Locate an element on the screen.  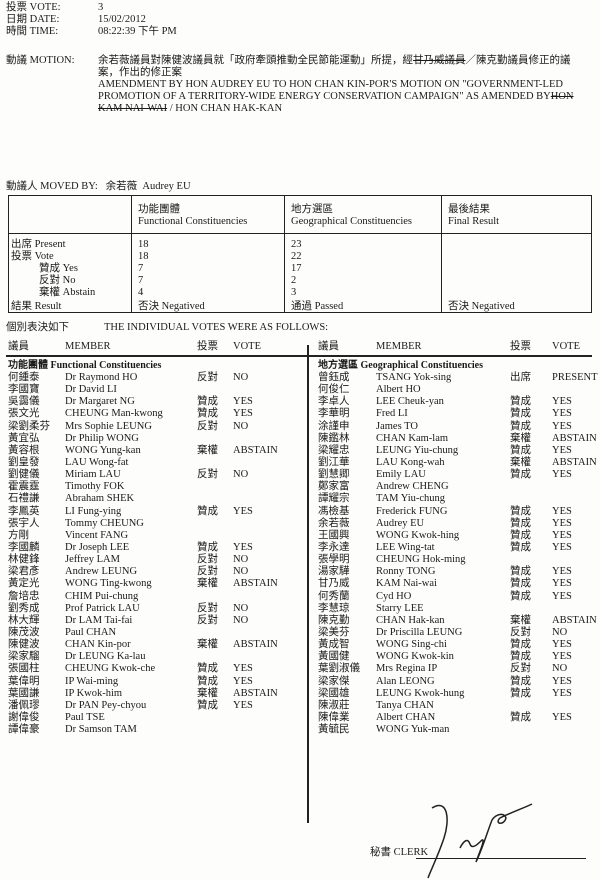
member-name: Andrew LEUNG is located at coordinates (101, 572).